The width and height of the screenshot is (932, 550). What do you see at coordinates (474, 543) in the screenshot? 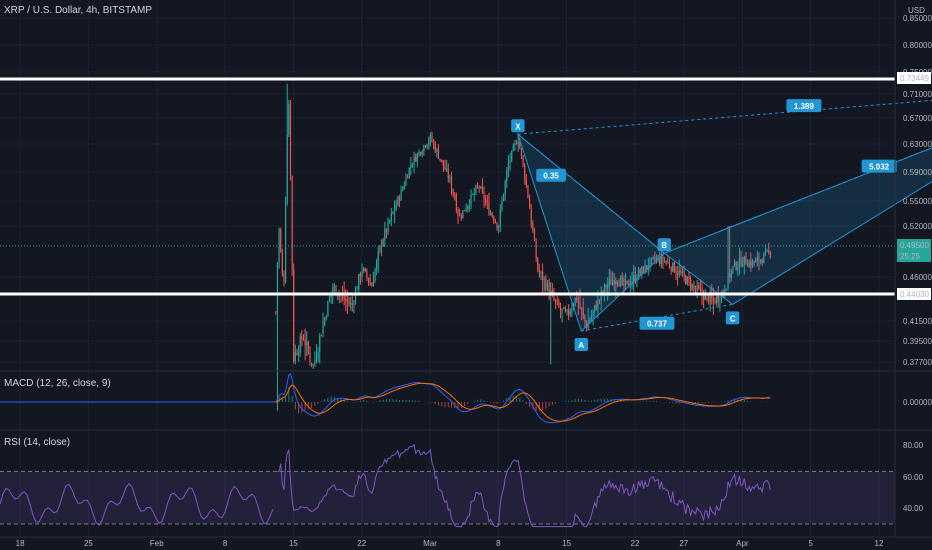
I see `time-axis: 1825Feb81522Mar8152227Apr51219` at bounding box center [474, 543].